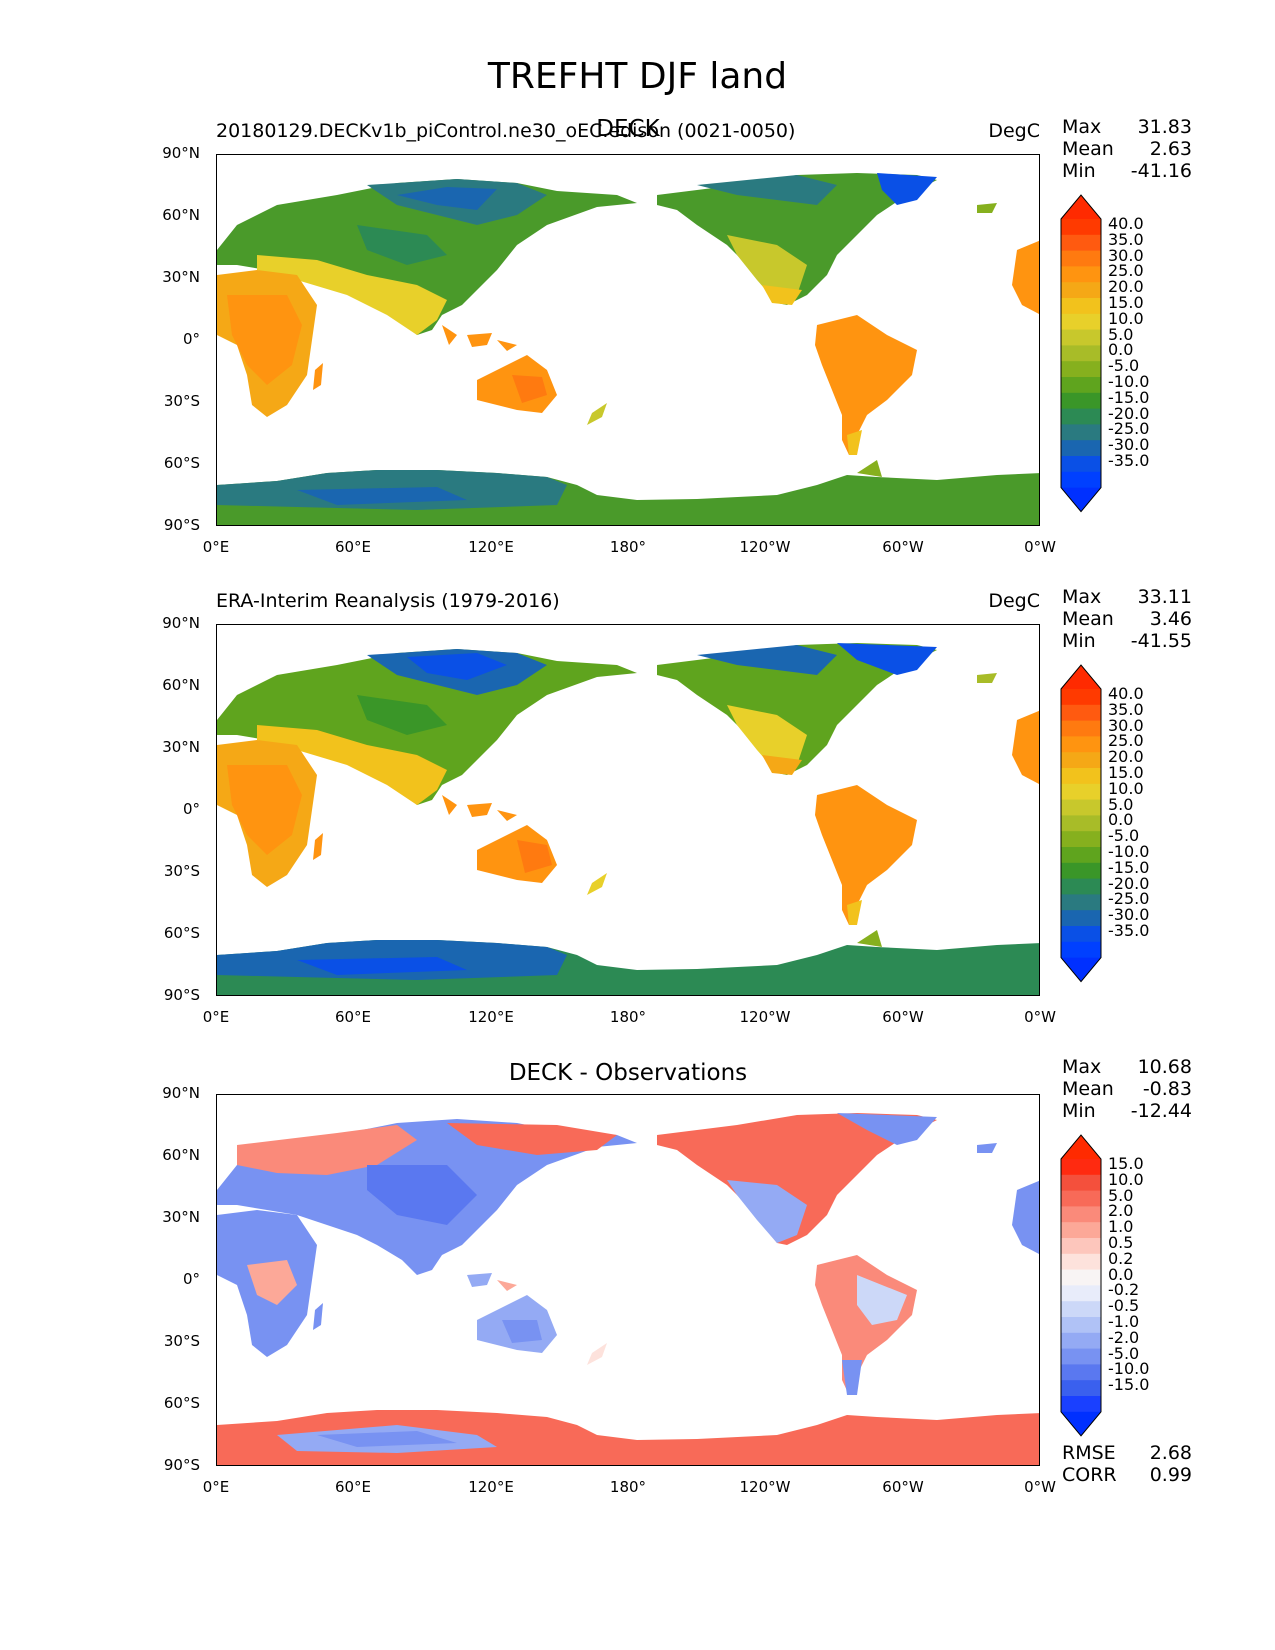  I want to click on lat-tick-label: 30°N, so click(181, 747).